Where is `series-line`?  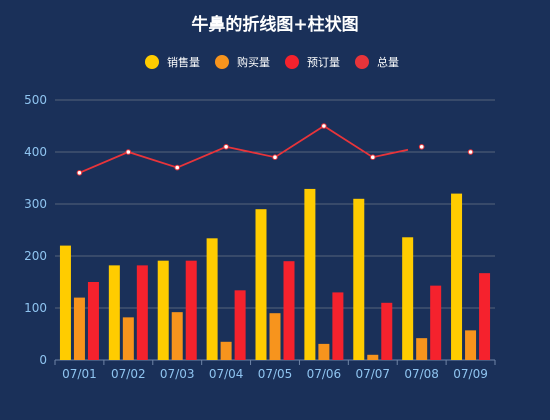 series-line is located at coordinates (244, 149).